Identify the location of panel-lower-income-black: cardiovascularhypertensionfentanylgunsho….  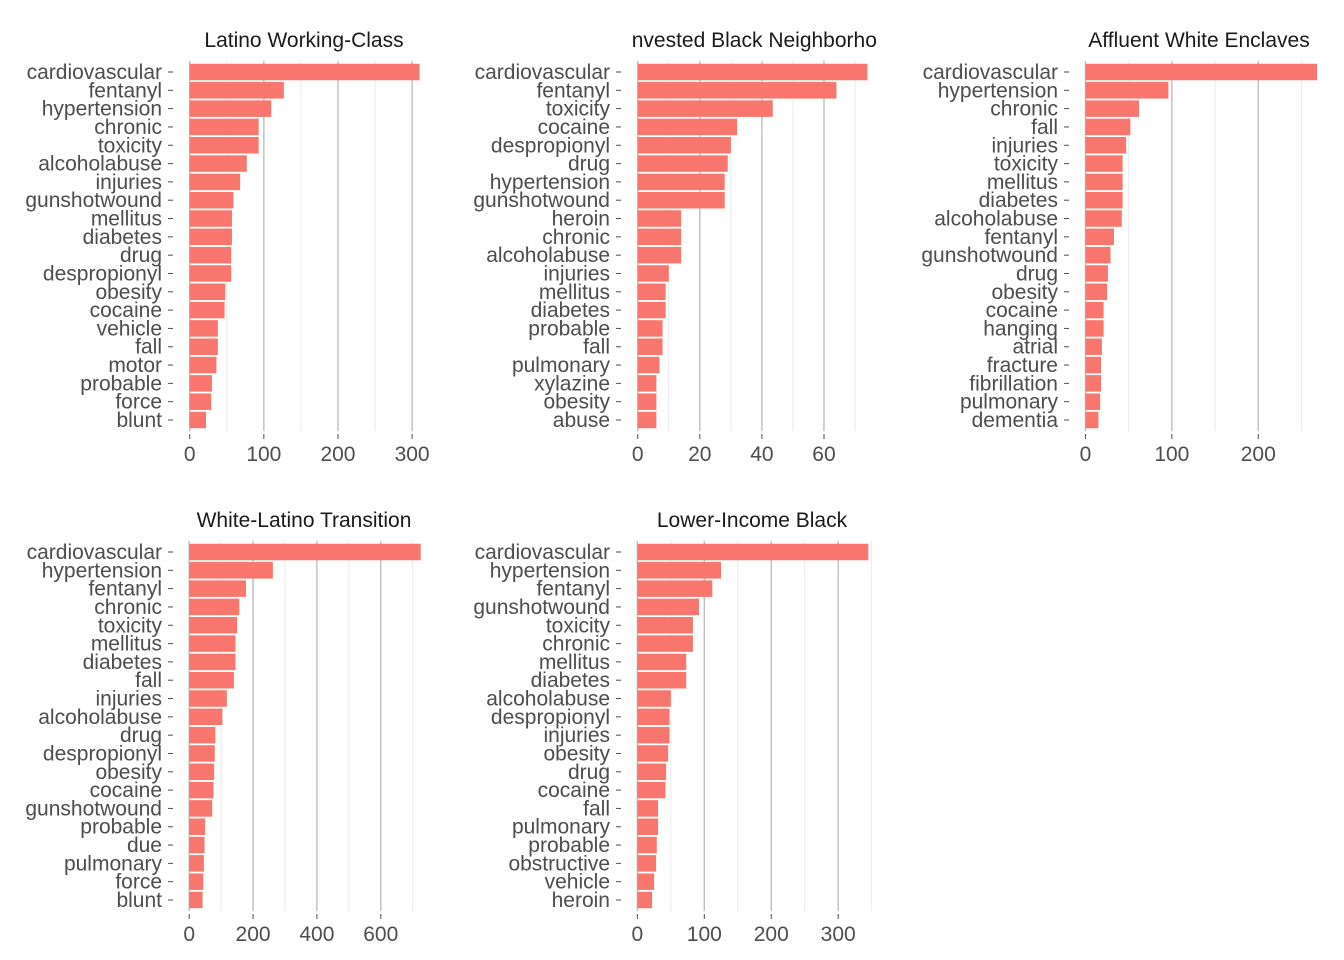
(673, 727).